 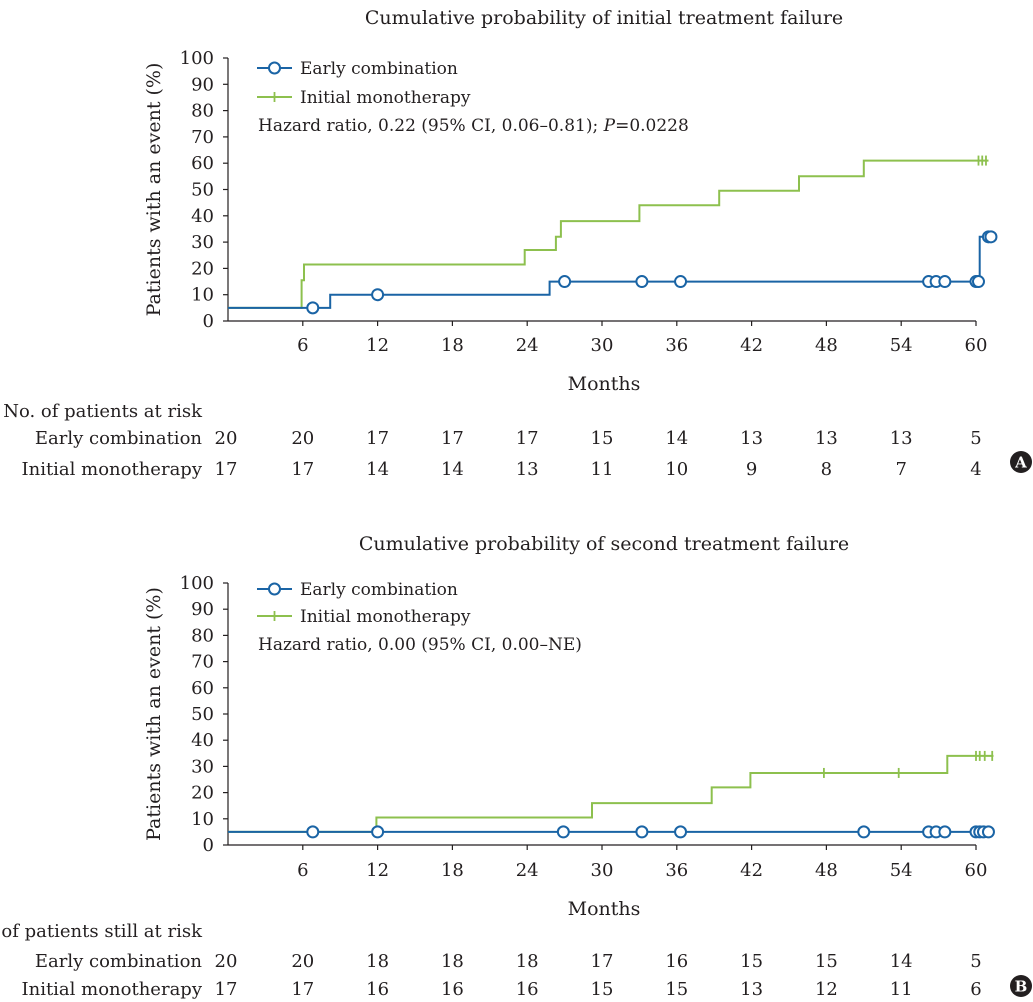 What do you see at coordinates (202, 714) in the screenshot?
I see `y-tick-label: 50` at bounding box center [202, 714].